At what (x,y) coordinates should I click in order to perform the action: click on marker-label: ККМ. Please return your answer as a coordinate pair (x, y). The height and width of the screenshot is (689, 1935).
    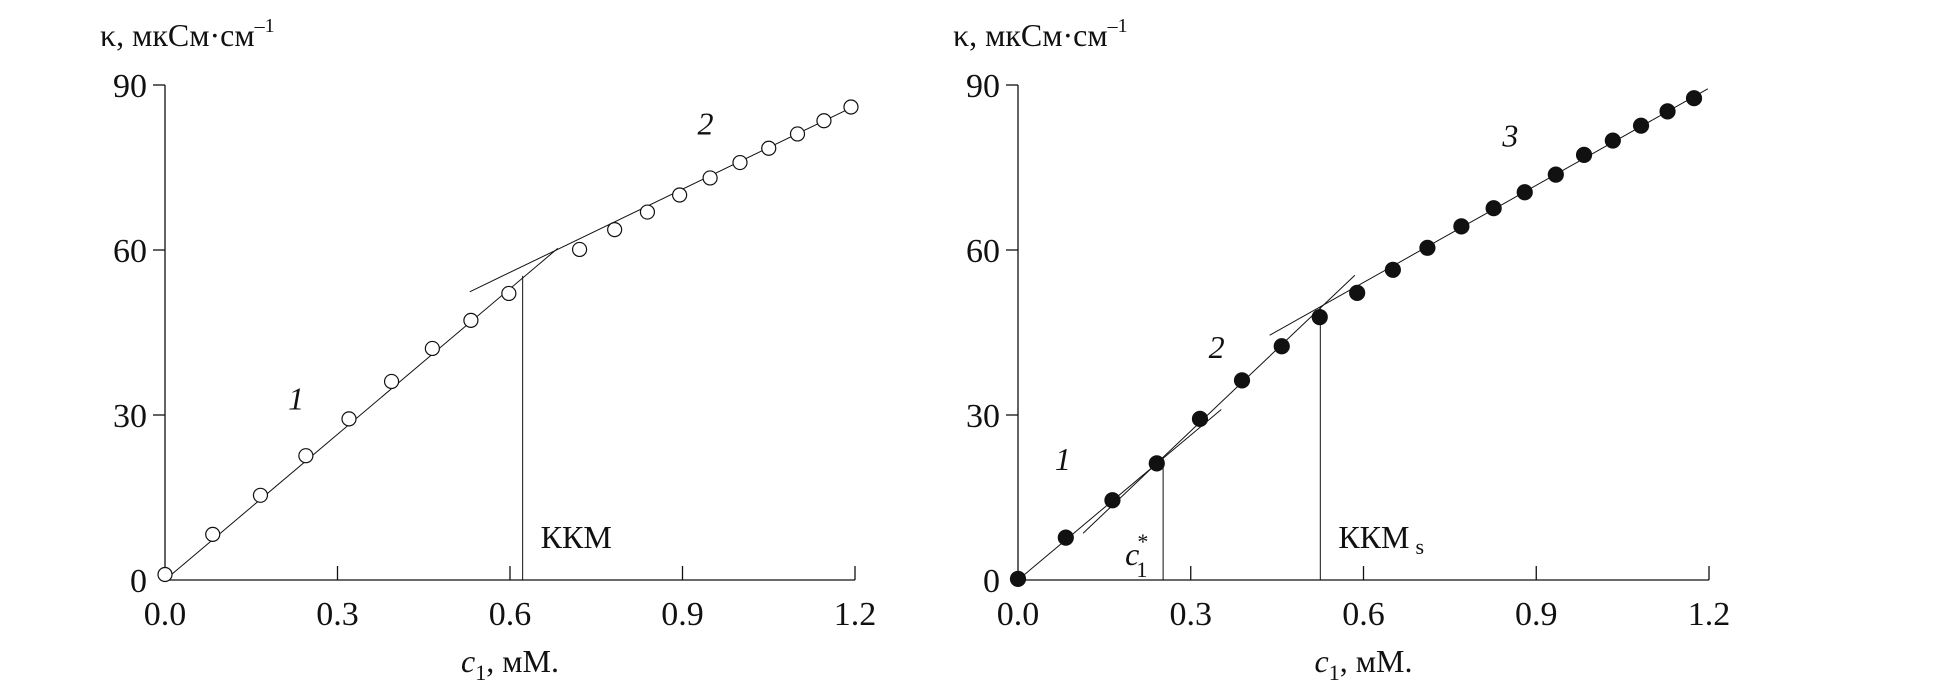
    Looking at the image, I should click on (576, 537).